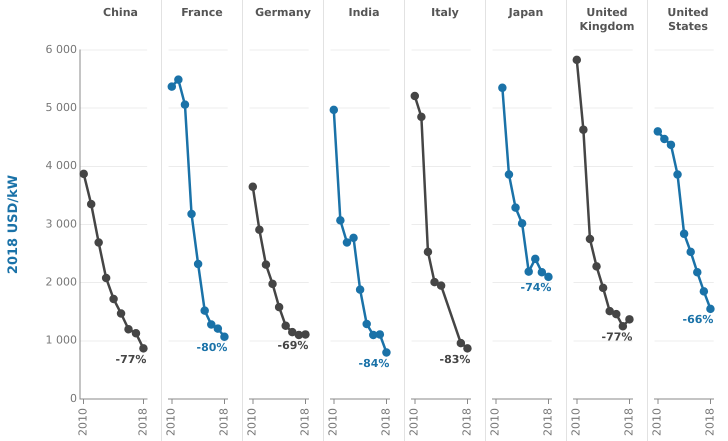  What do you see at coordinates (202, 13) in the screenshot?
I see `chart-title: France` at bounding box center [202, 13].